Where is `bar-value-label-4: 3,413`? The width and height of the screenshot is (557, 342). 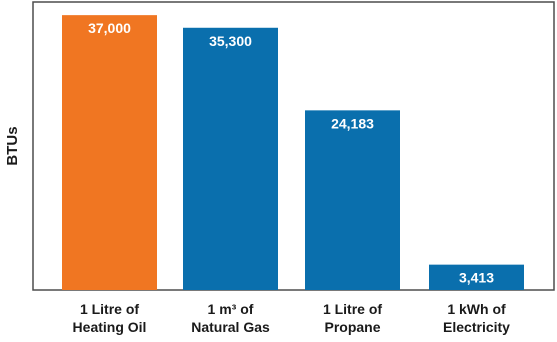
bar-value-label-4: 3,413 is located at coordinates (476, 278).